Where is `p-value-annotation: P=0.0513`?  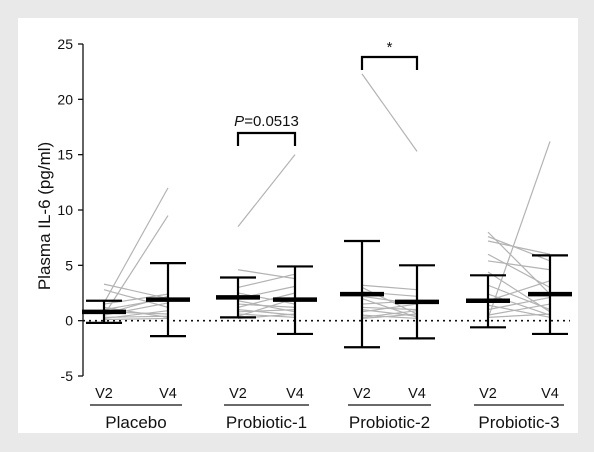
p-value-annotation: P=0.0513 is located at coordinates (266, 121).